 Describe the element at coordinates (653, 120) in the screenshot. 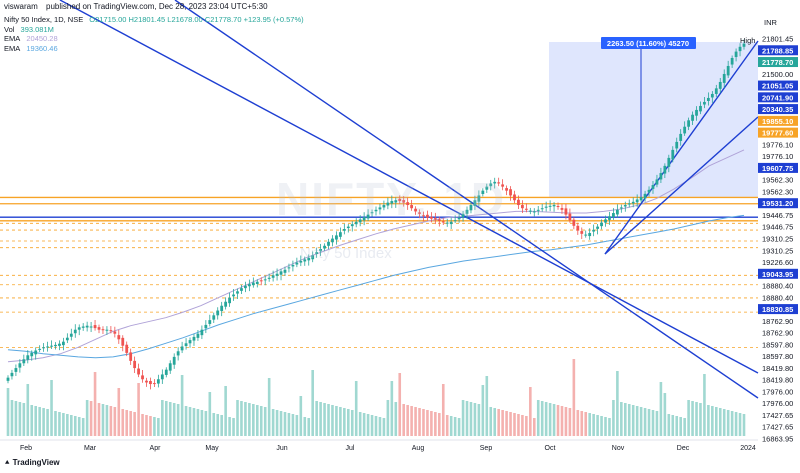

I see `measure-box` at that location.